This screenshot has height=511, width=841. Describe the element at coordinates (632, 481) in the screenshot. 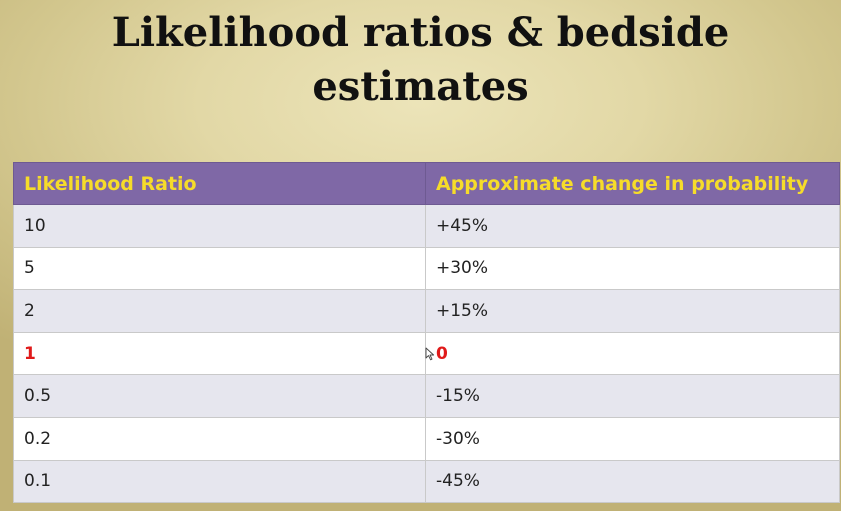

I see `change-cell: -45%` at that location.